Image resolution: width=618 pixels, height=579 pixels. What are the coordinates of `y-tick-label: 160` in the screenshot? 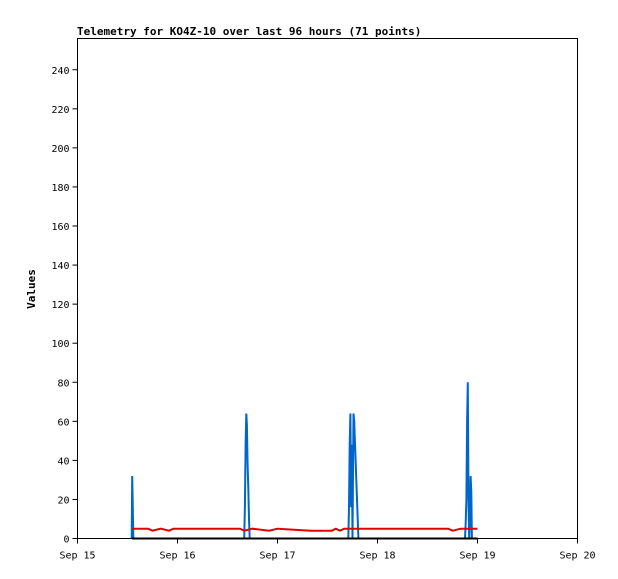 It's located at (60, 227).